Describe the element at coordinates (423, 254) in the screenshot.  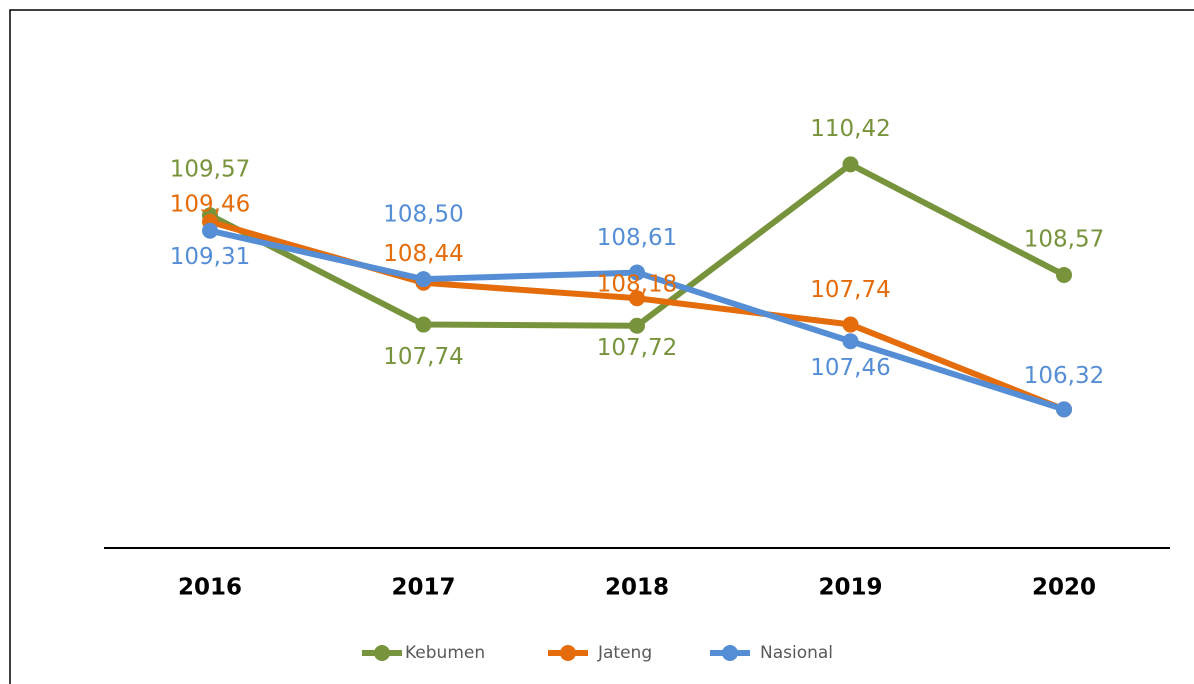
I see `data-label: 108,44` at that location.